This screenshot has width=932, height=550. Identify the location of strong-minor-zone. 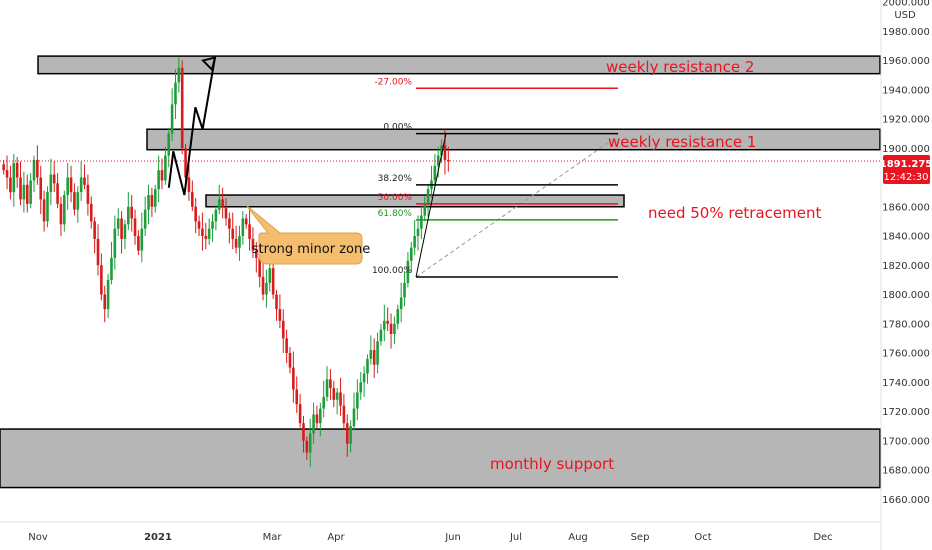
(415, 201).